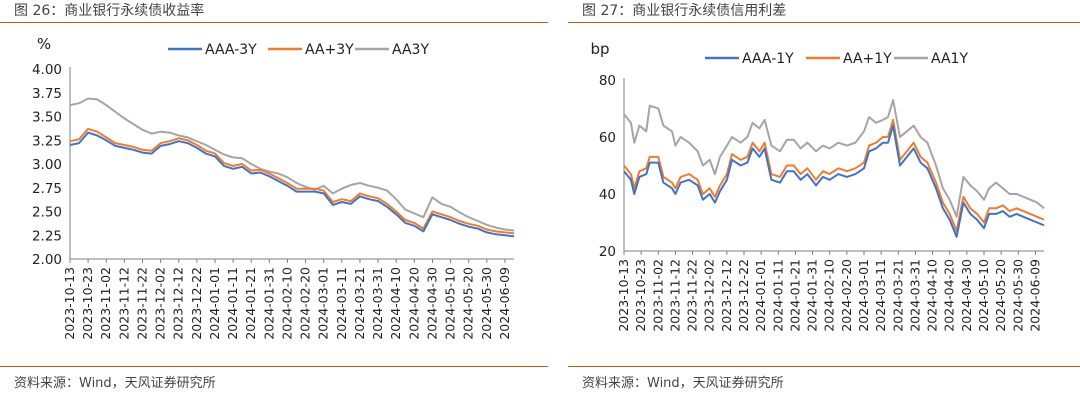 The width and height of the screenshot is (1080, 402). I want to click on y-tick-label: 3.50, so click(47, 118).